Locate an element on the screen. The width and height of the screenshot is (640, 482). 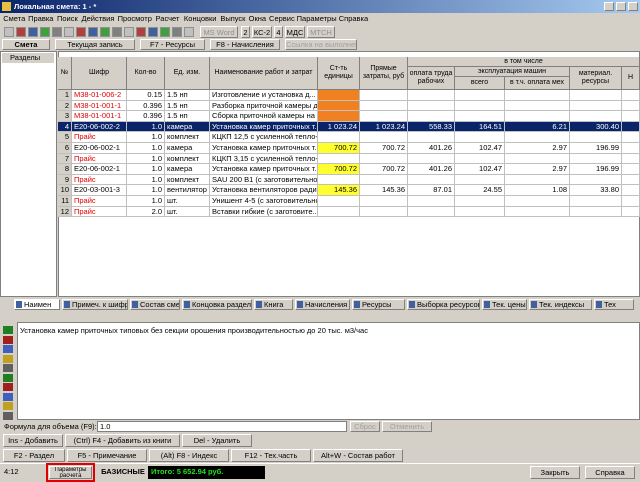
table-cell: 9 is located at coordinates (65, 180).